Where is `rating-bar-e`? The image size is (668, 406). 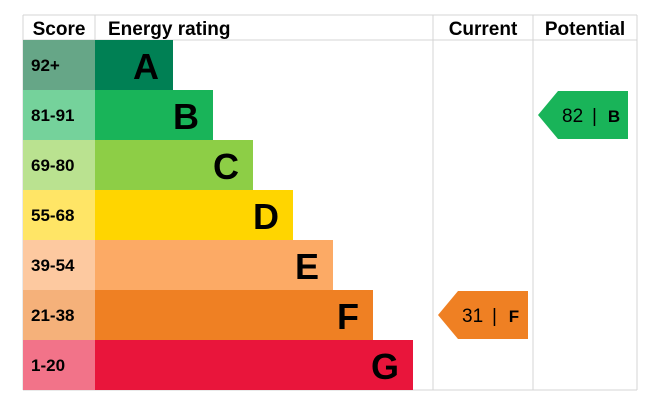 rating-bar-e is located at coordinates (214, 265).